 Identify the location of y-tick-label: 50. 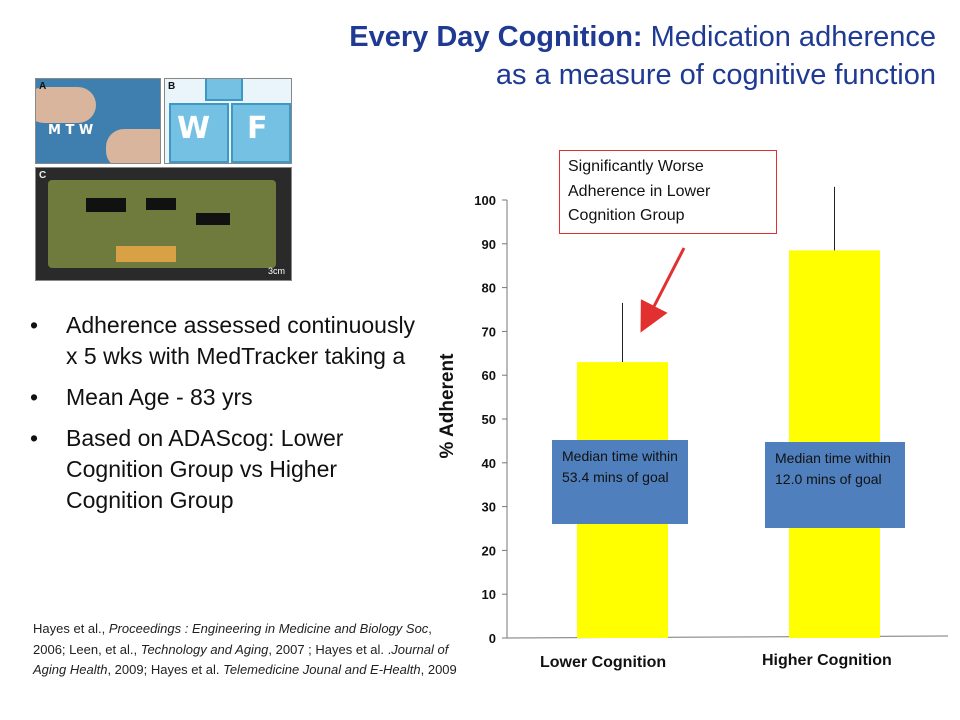
(489, 419).